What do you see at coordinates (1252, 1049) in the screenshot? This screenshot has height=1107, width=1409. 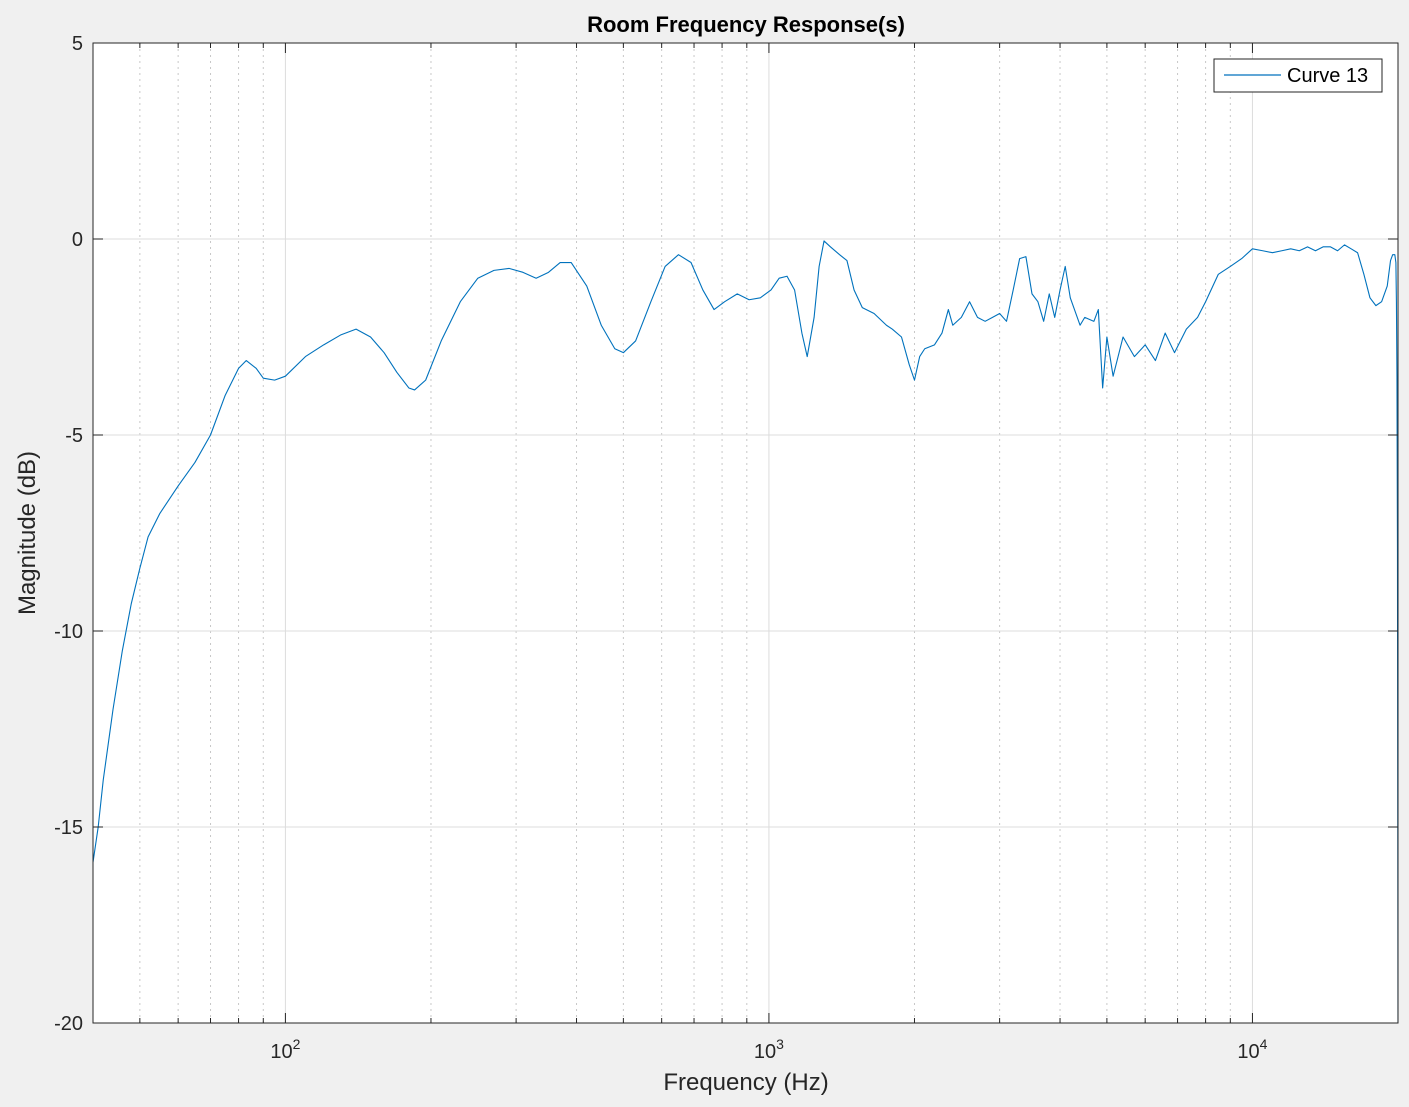 I see `x-tick-label: 10⁴` at bounding box center [1252, 1049].